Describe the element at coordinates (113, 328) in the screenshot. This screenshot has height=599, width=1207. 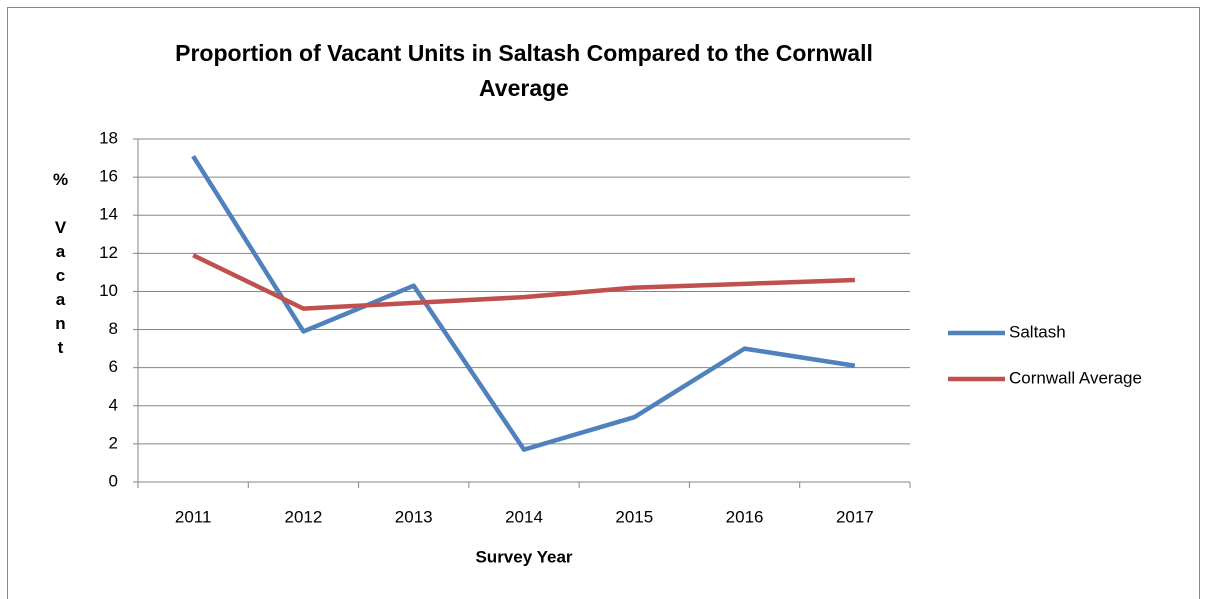
I see `y-tick-label: 8` at that location.